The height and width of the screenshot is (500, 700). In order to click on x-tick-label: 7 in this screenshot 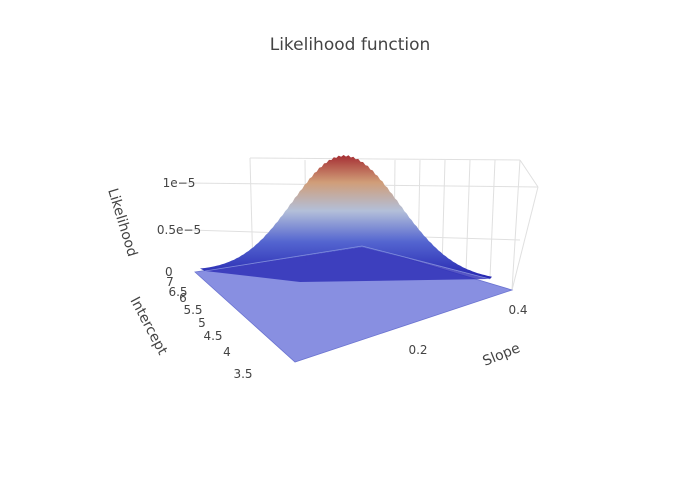, I will do `click(170, 282)`.